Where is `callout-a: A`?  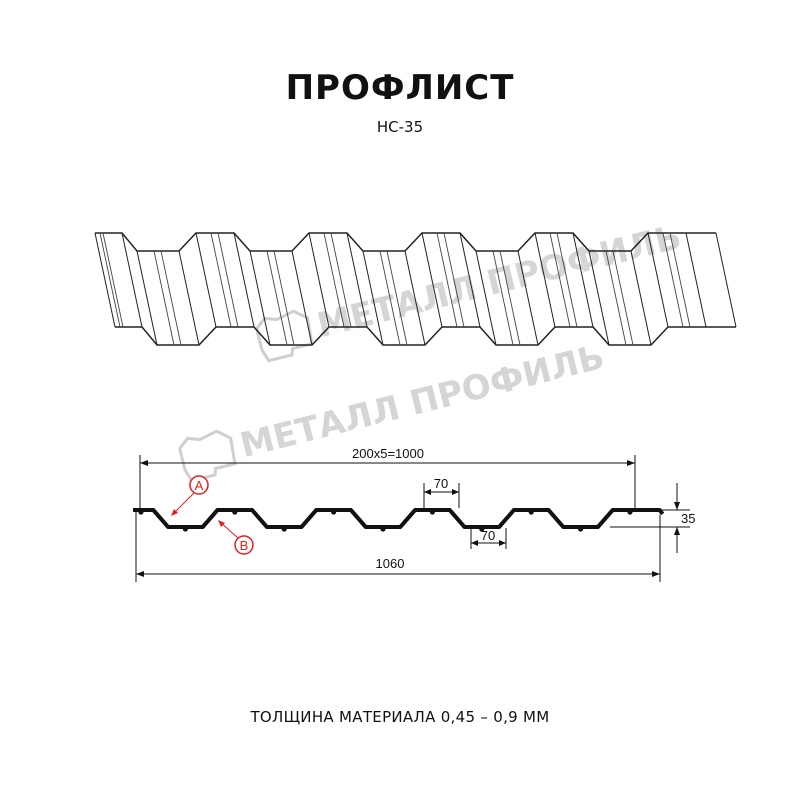
callout-a: A is located at coordinates (190, 495).